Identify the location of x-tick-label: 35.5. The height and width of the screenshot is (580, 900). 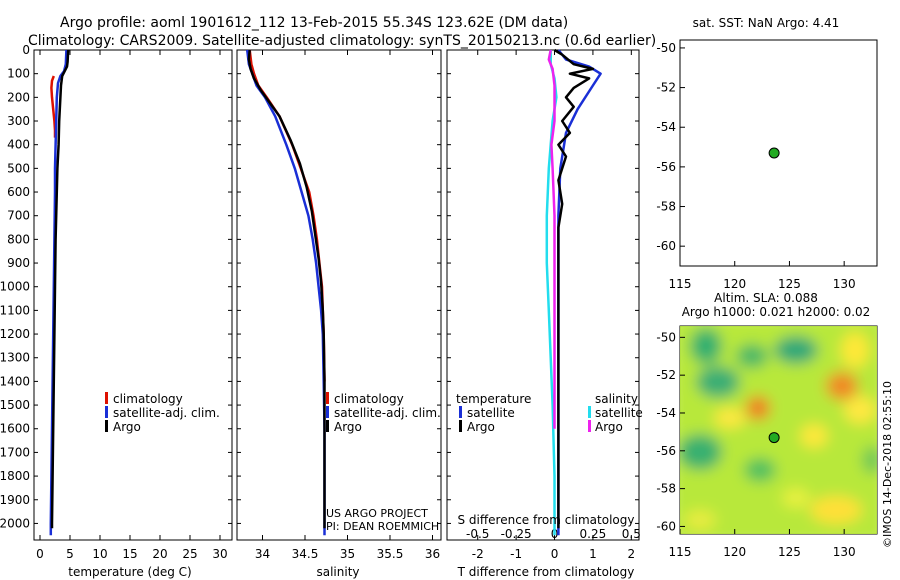
(390, 554).